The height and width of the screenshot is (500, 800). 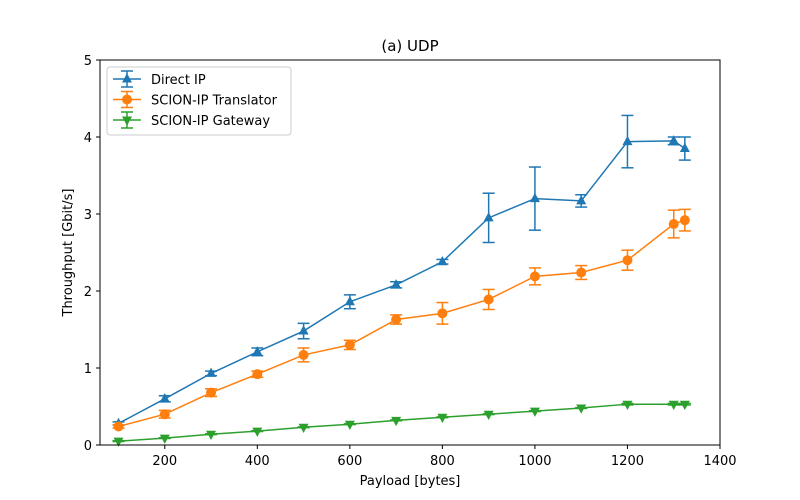 I want to click on x-tick-label: 200, so click(x=164, y=461).